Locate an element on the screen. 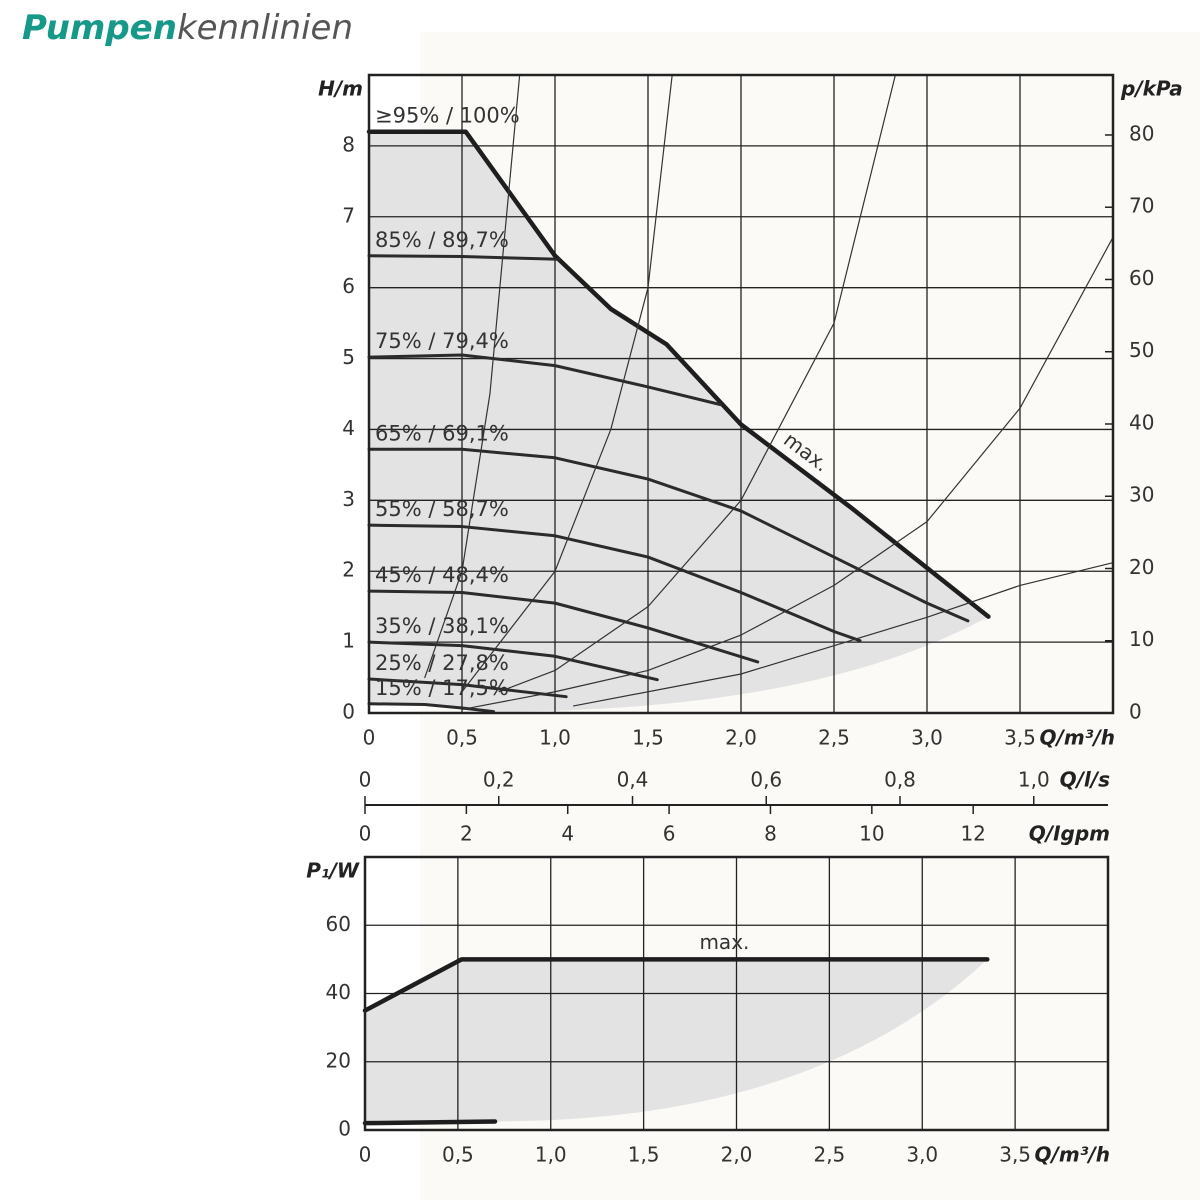  y-axis-label: H/m is located at coordinates (340, 89).